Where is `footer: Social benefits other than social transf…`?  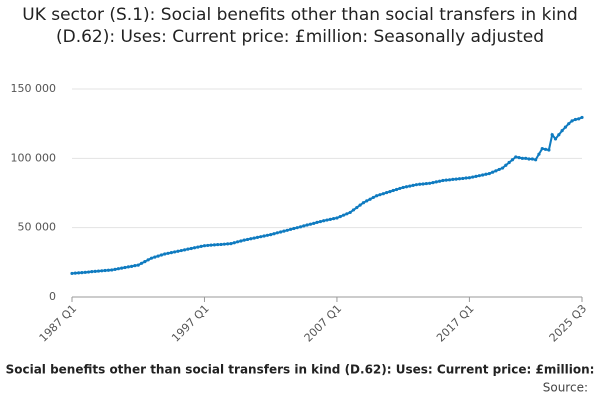
footer: Social benefits other than social transf… is located at coordinates (300, 370).